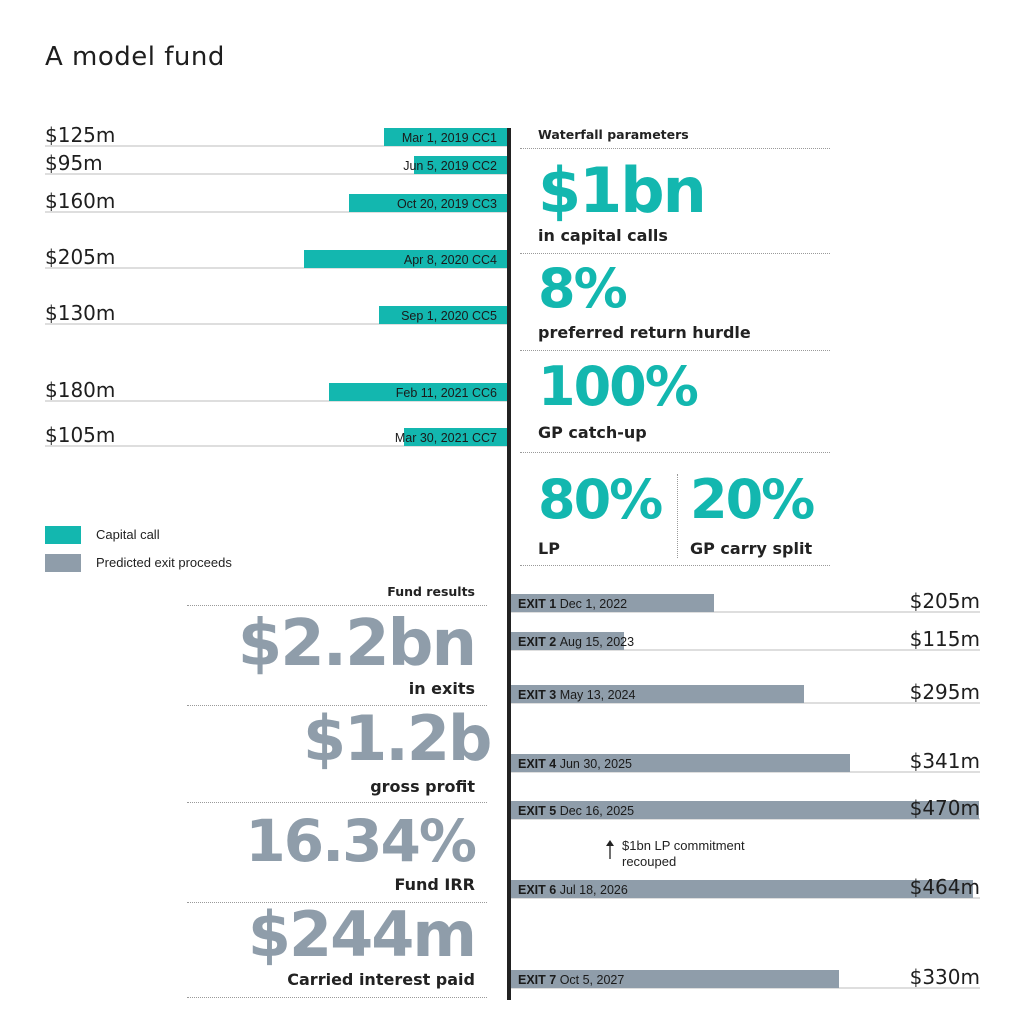  What do you see at coordinates (622, 190) in the screenshot?
I see `capital-calls-value: $1bn` at bounding box center [622, 190].